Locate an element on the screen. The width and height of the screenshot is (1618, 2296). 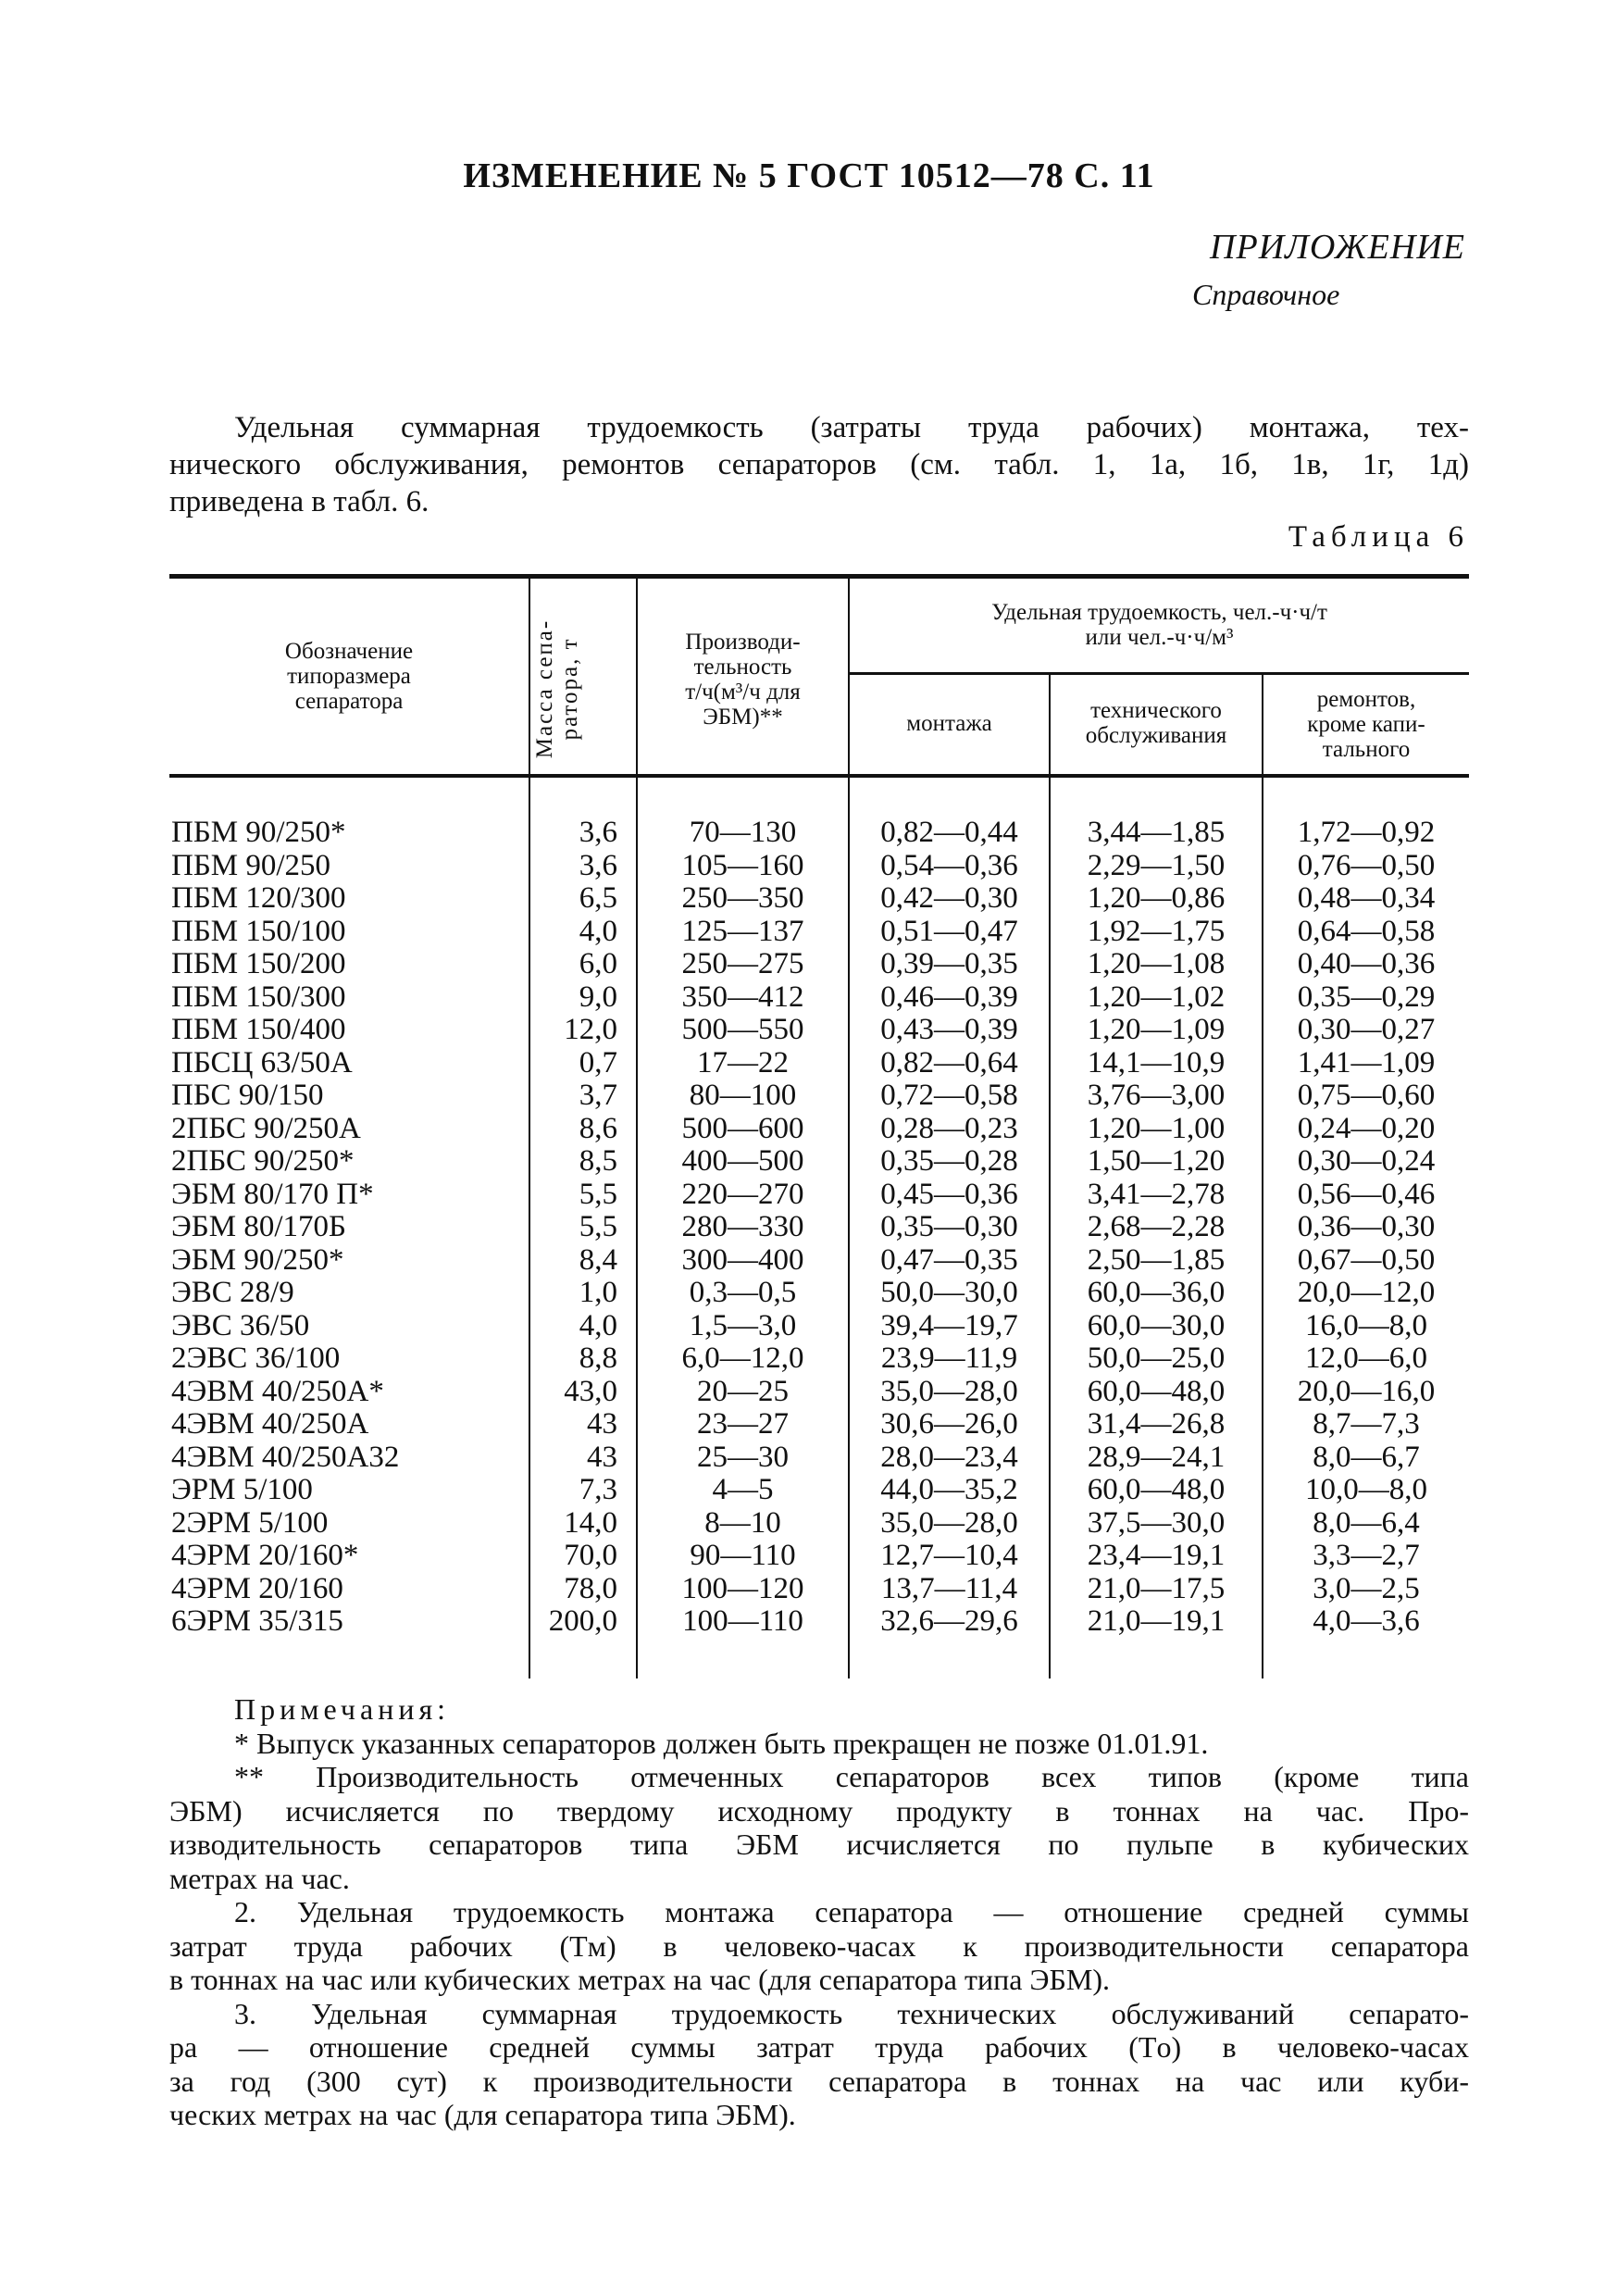
cell-repair: 1,72—0,92 is located at coordinates (1366, 832).